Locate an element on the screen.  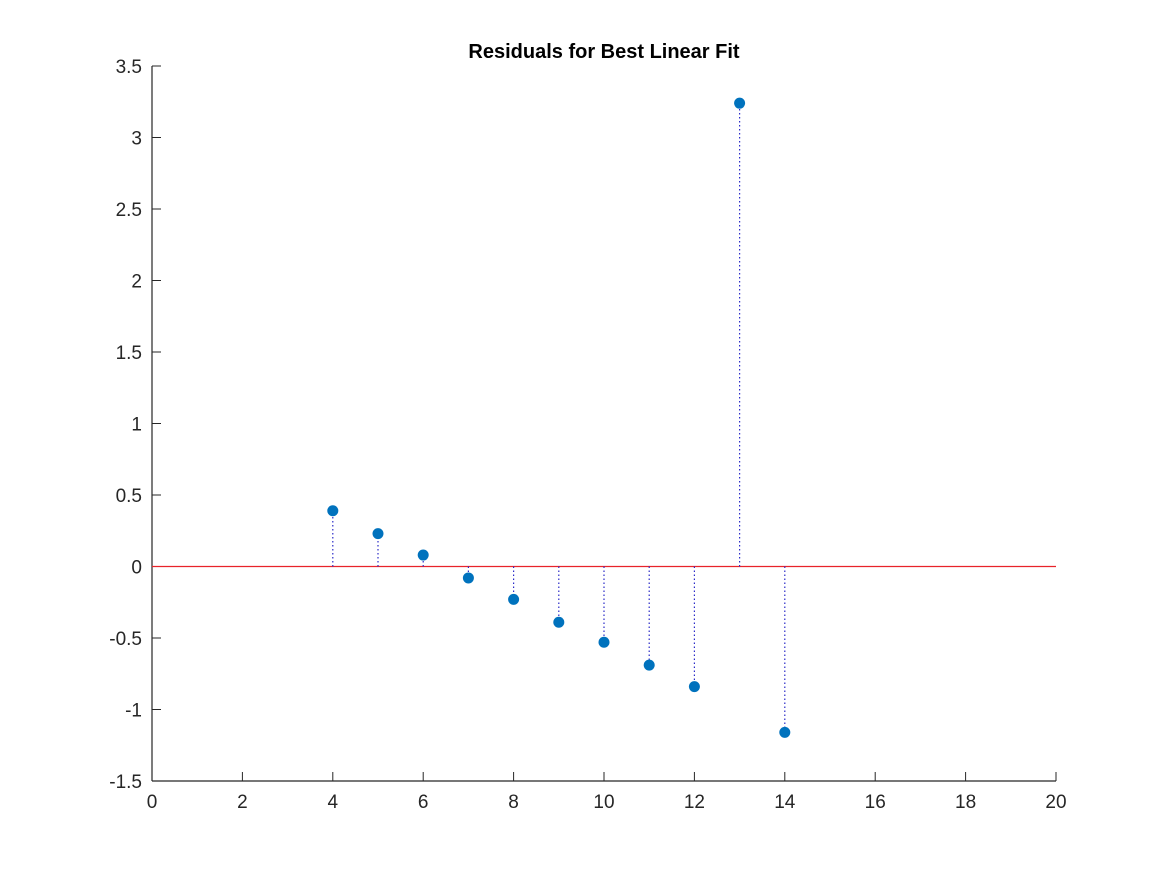
x-tick-label: 8 is located at coordinates (513, 802).